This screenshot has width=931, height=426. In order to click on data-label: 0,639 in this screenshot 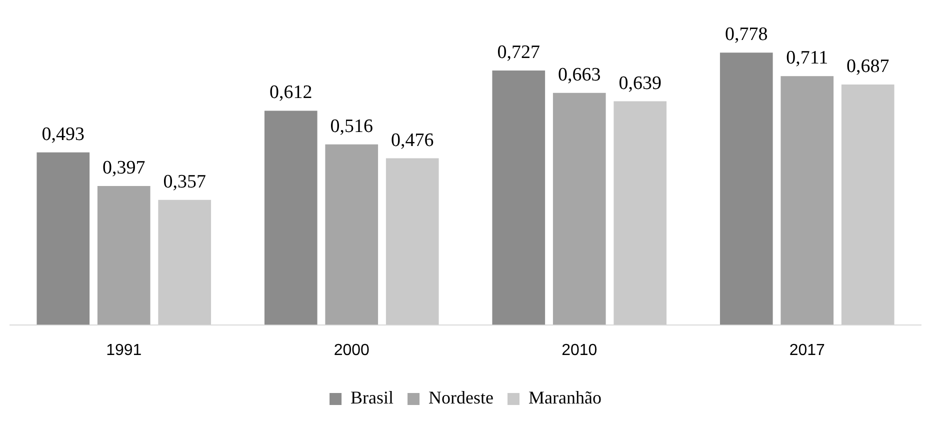, I will do `click(640, 83)`.